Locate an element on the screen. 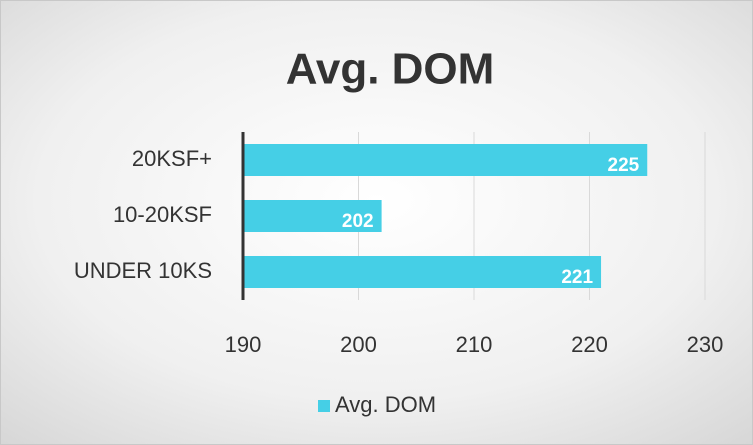 This screenshot has height=445, width=753. chart-title: Avg. DOM is located at coordinates (390, 69).